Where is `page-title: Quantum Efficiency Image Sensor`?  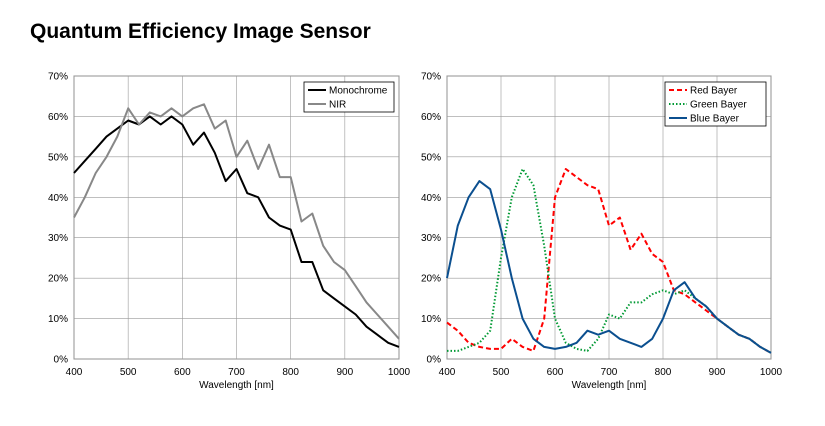
page-title: Quantum Efficiency Image Sensor is located at coordinates (200, 31).